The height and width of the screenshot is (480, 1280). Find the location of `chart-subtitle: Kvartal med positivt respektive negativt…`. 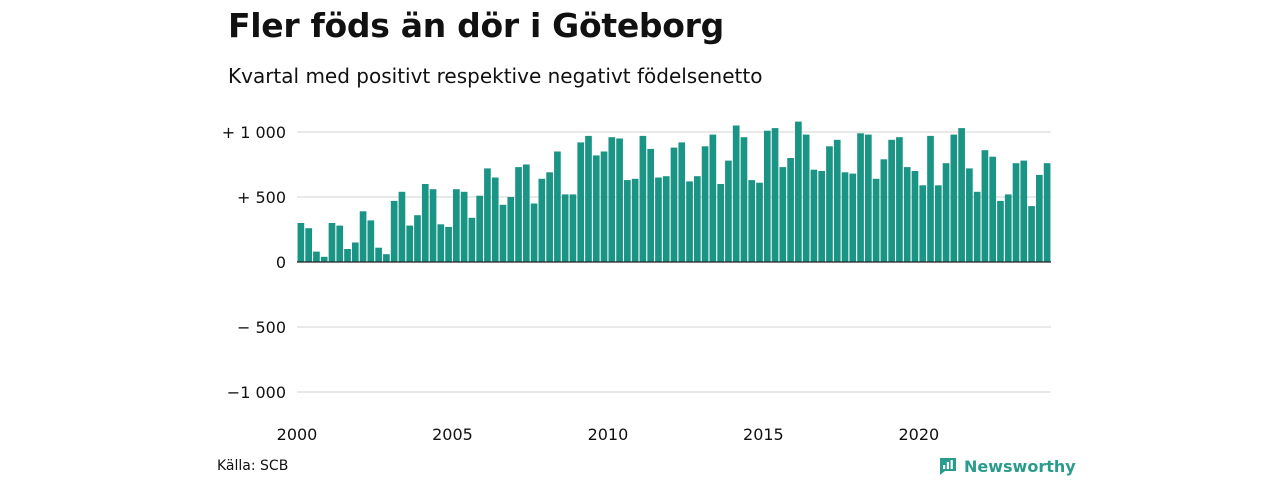

chart-subtitle: Kvartal med positivt respektive negativt… is located at coordinates (495, 76).